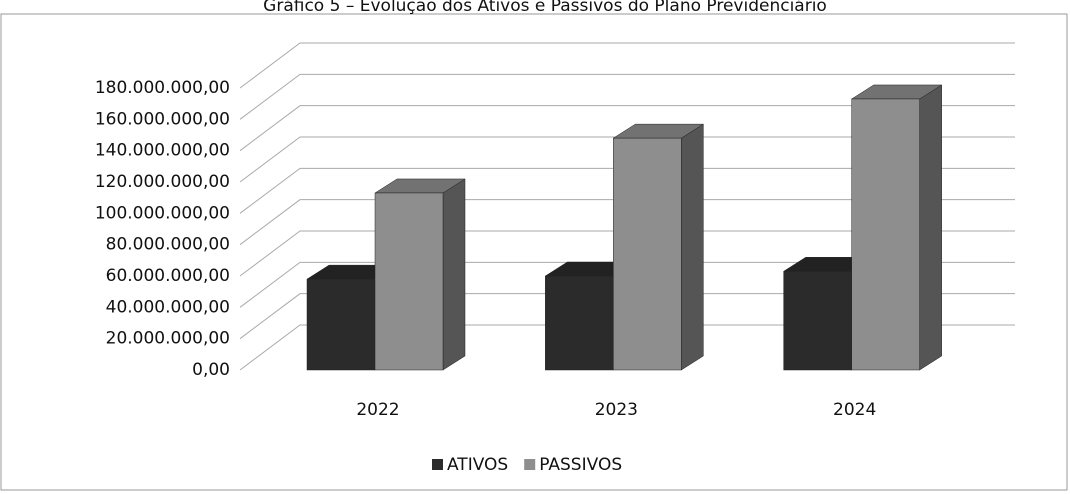  Describe the element at coordinates (162, 151) in the screenshot. I see `y-tick-label: 140.000.000,00` at that location.